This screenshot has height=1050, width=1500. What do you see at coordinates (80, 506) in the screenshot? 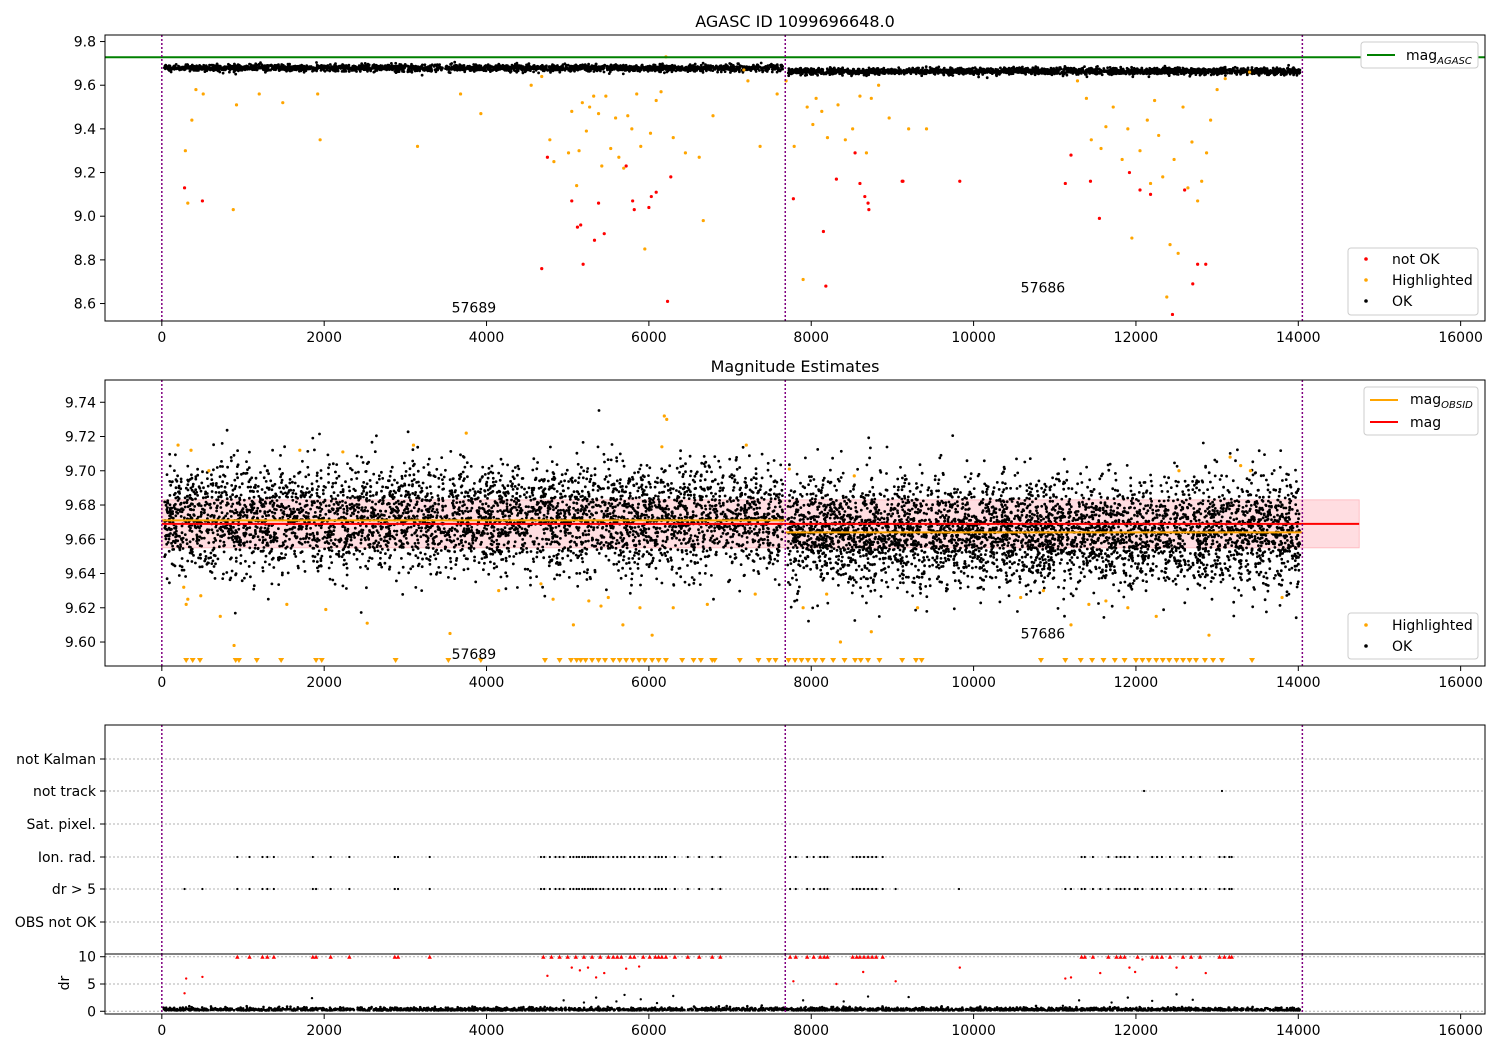
I see `y-tick-label: 9.68` at bounding box center [80, 506].